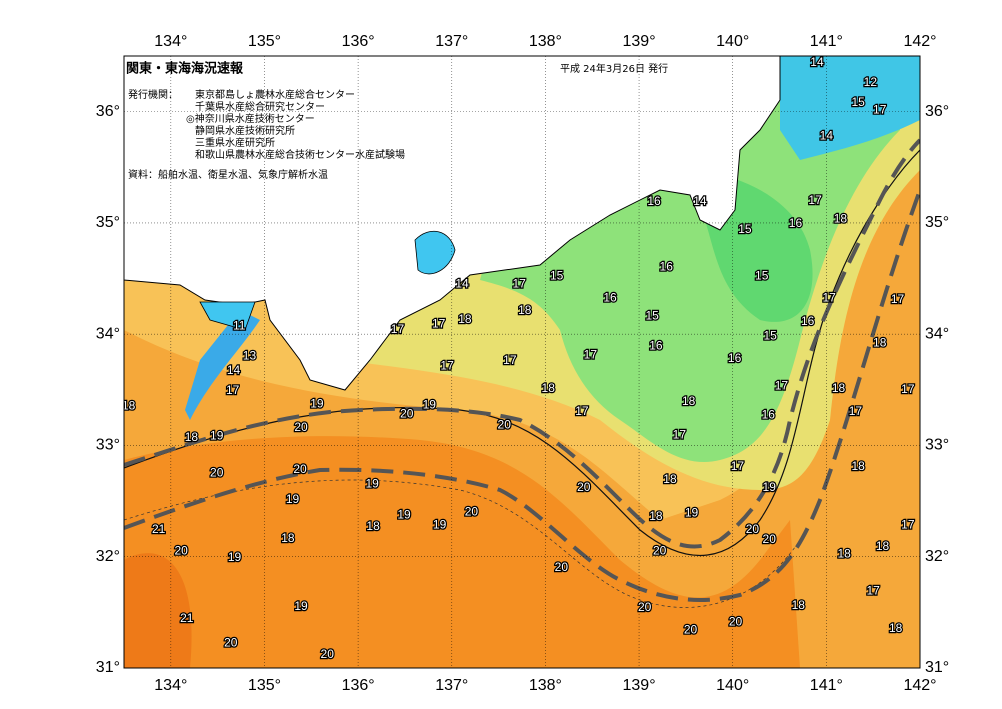 The image size is (1002, 709). Describe the element at coordinates (158, 610) in the screenshot. I see `warmest-water` at that location.